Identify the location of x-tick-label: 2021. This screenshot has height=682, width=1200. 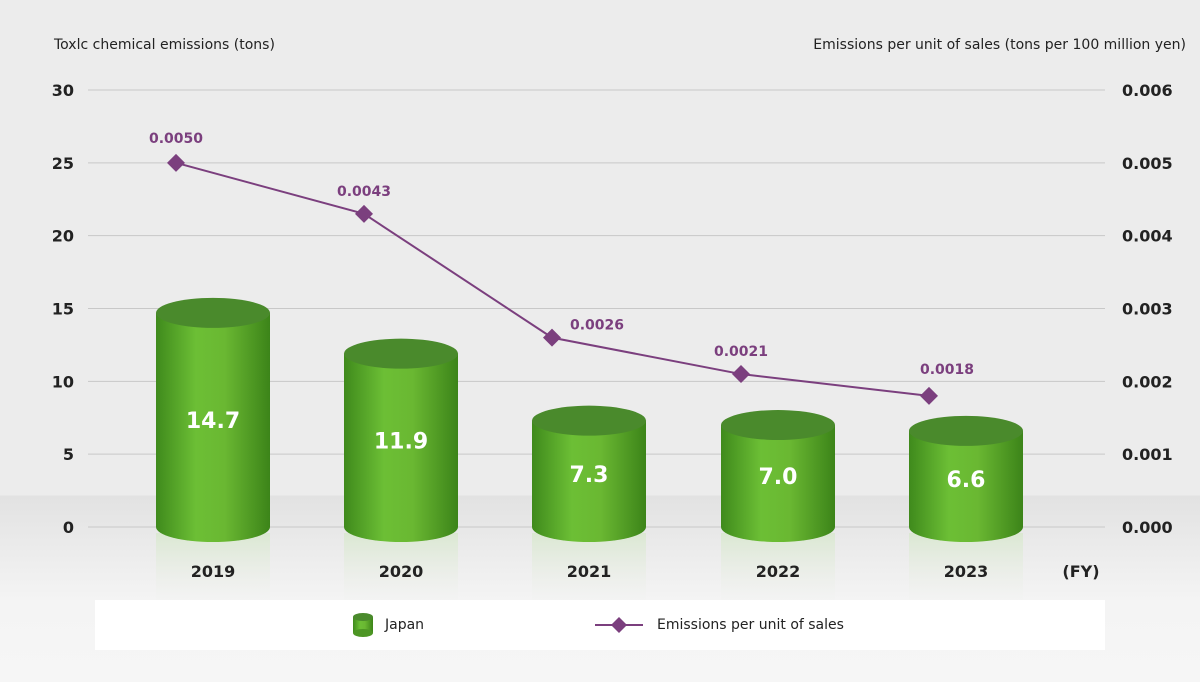
(589, 571).